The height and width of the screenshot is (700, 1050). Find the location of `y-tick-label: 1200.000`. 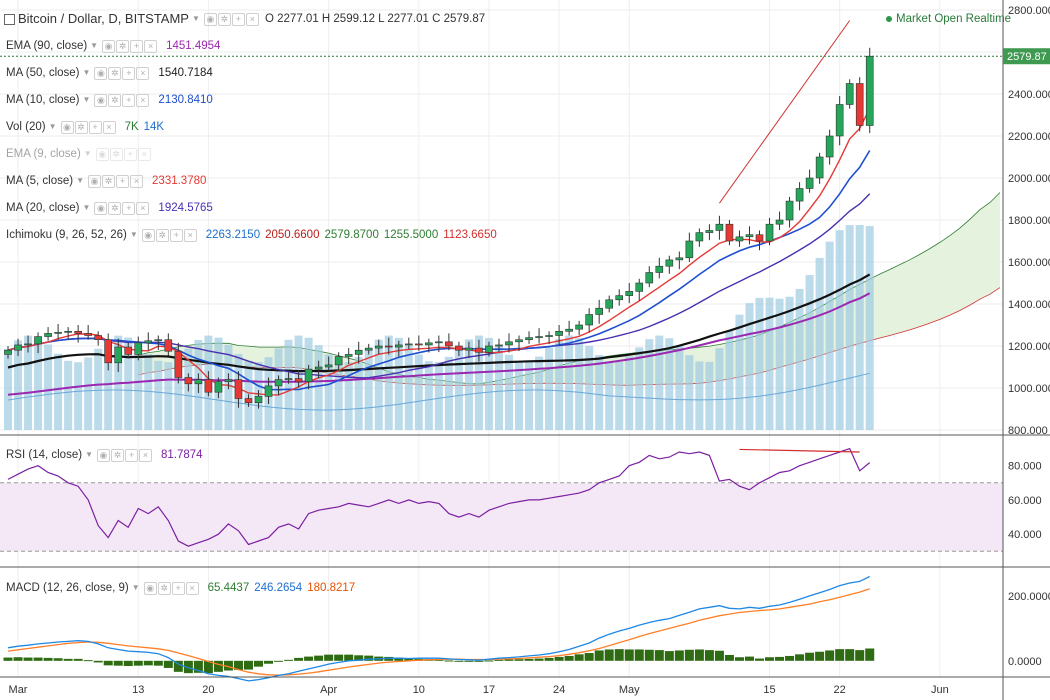

y-tick-label: 1200.000 is located at coordinates (1029, 347).